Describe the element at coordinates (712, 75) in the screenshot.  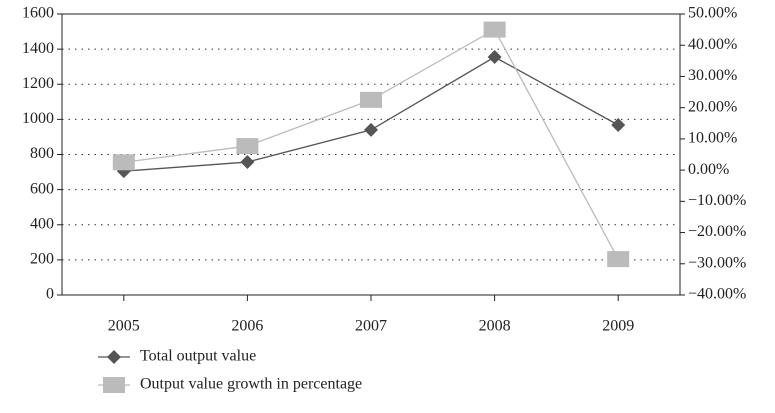
I see `y2-tick-label: 30.00%` at that location.